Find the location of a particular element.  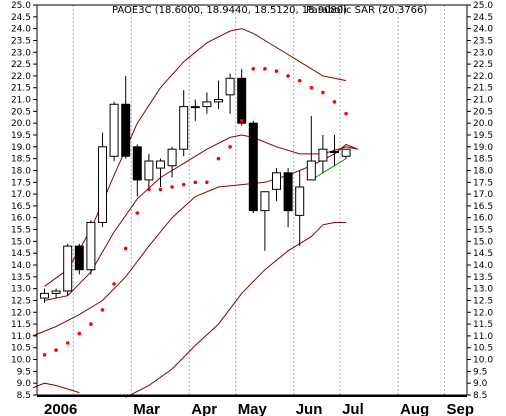

projection-line is located at coordinates (56, 388).